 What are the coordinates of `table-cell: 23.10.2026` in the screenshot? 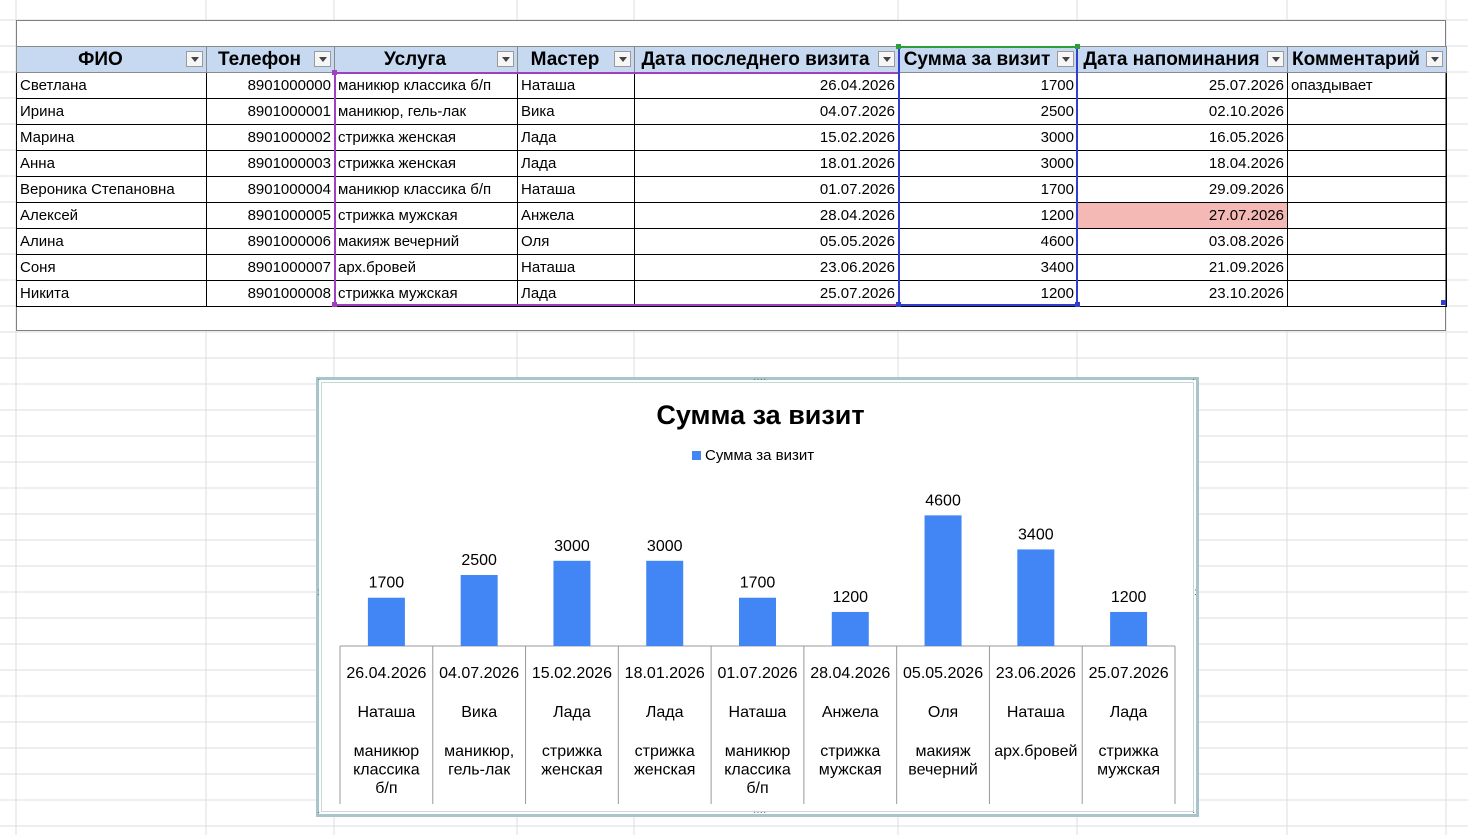 It's located at (1182, 293).